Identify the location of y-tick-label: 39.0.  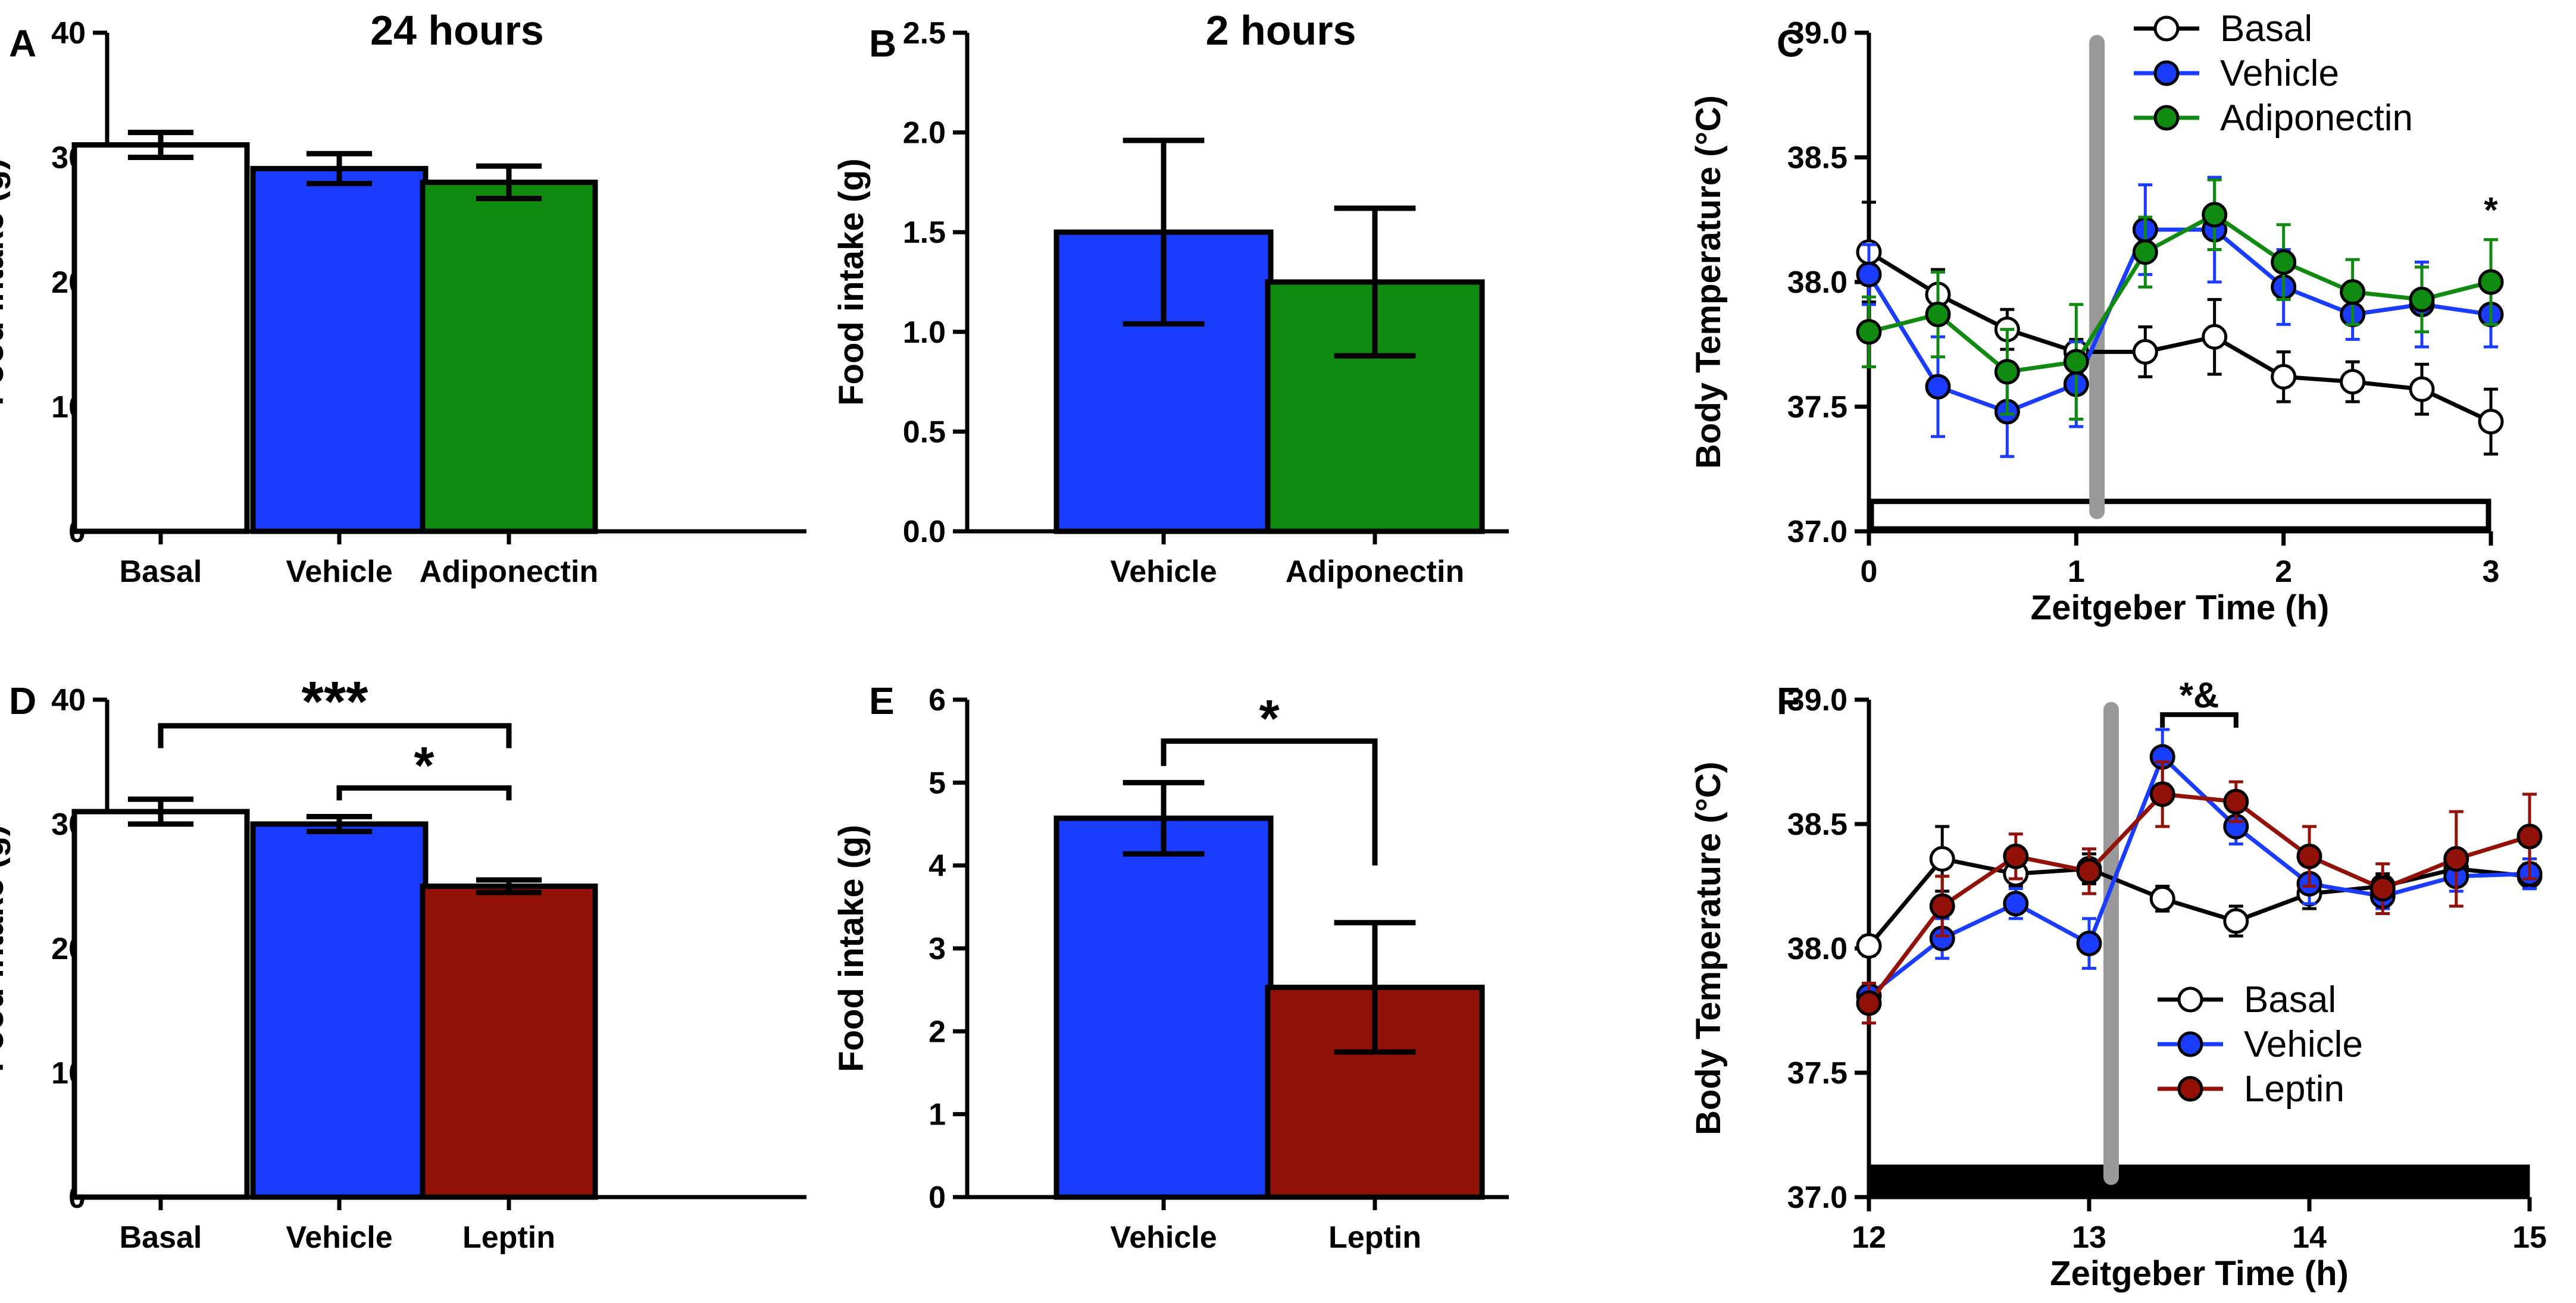
(1817, 33).